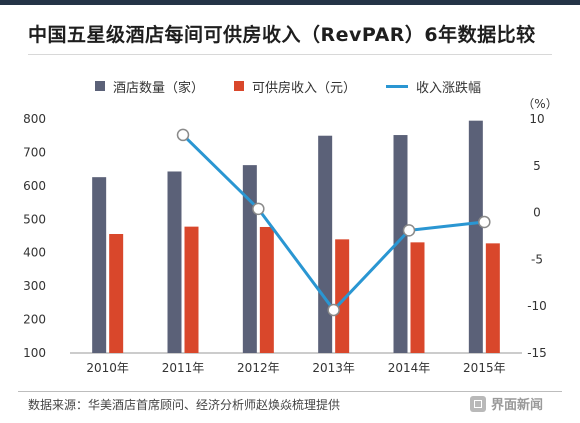 The width and height of the screenshot is (580, 423). I want to click on y-left-tick-label: 600, so click(34, 186).